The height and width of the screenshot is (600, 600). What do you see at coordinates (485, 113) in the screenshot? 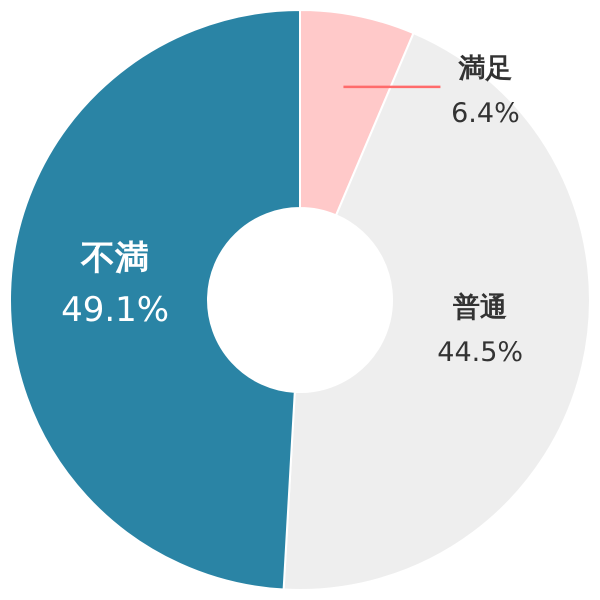
I see `data-label: 6.4%` at bounding box center [485, 113].